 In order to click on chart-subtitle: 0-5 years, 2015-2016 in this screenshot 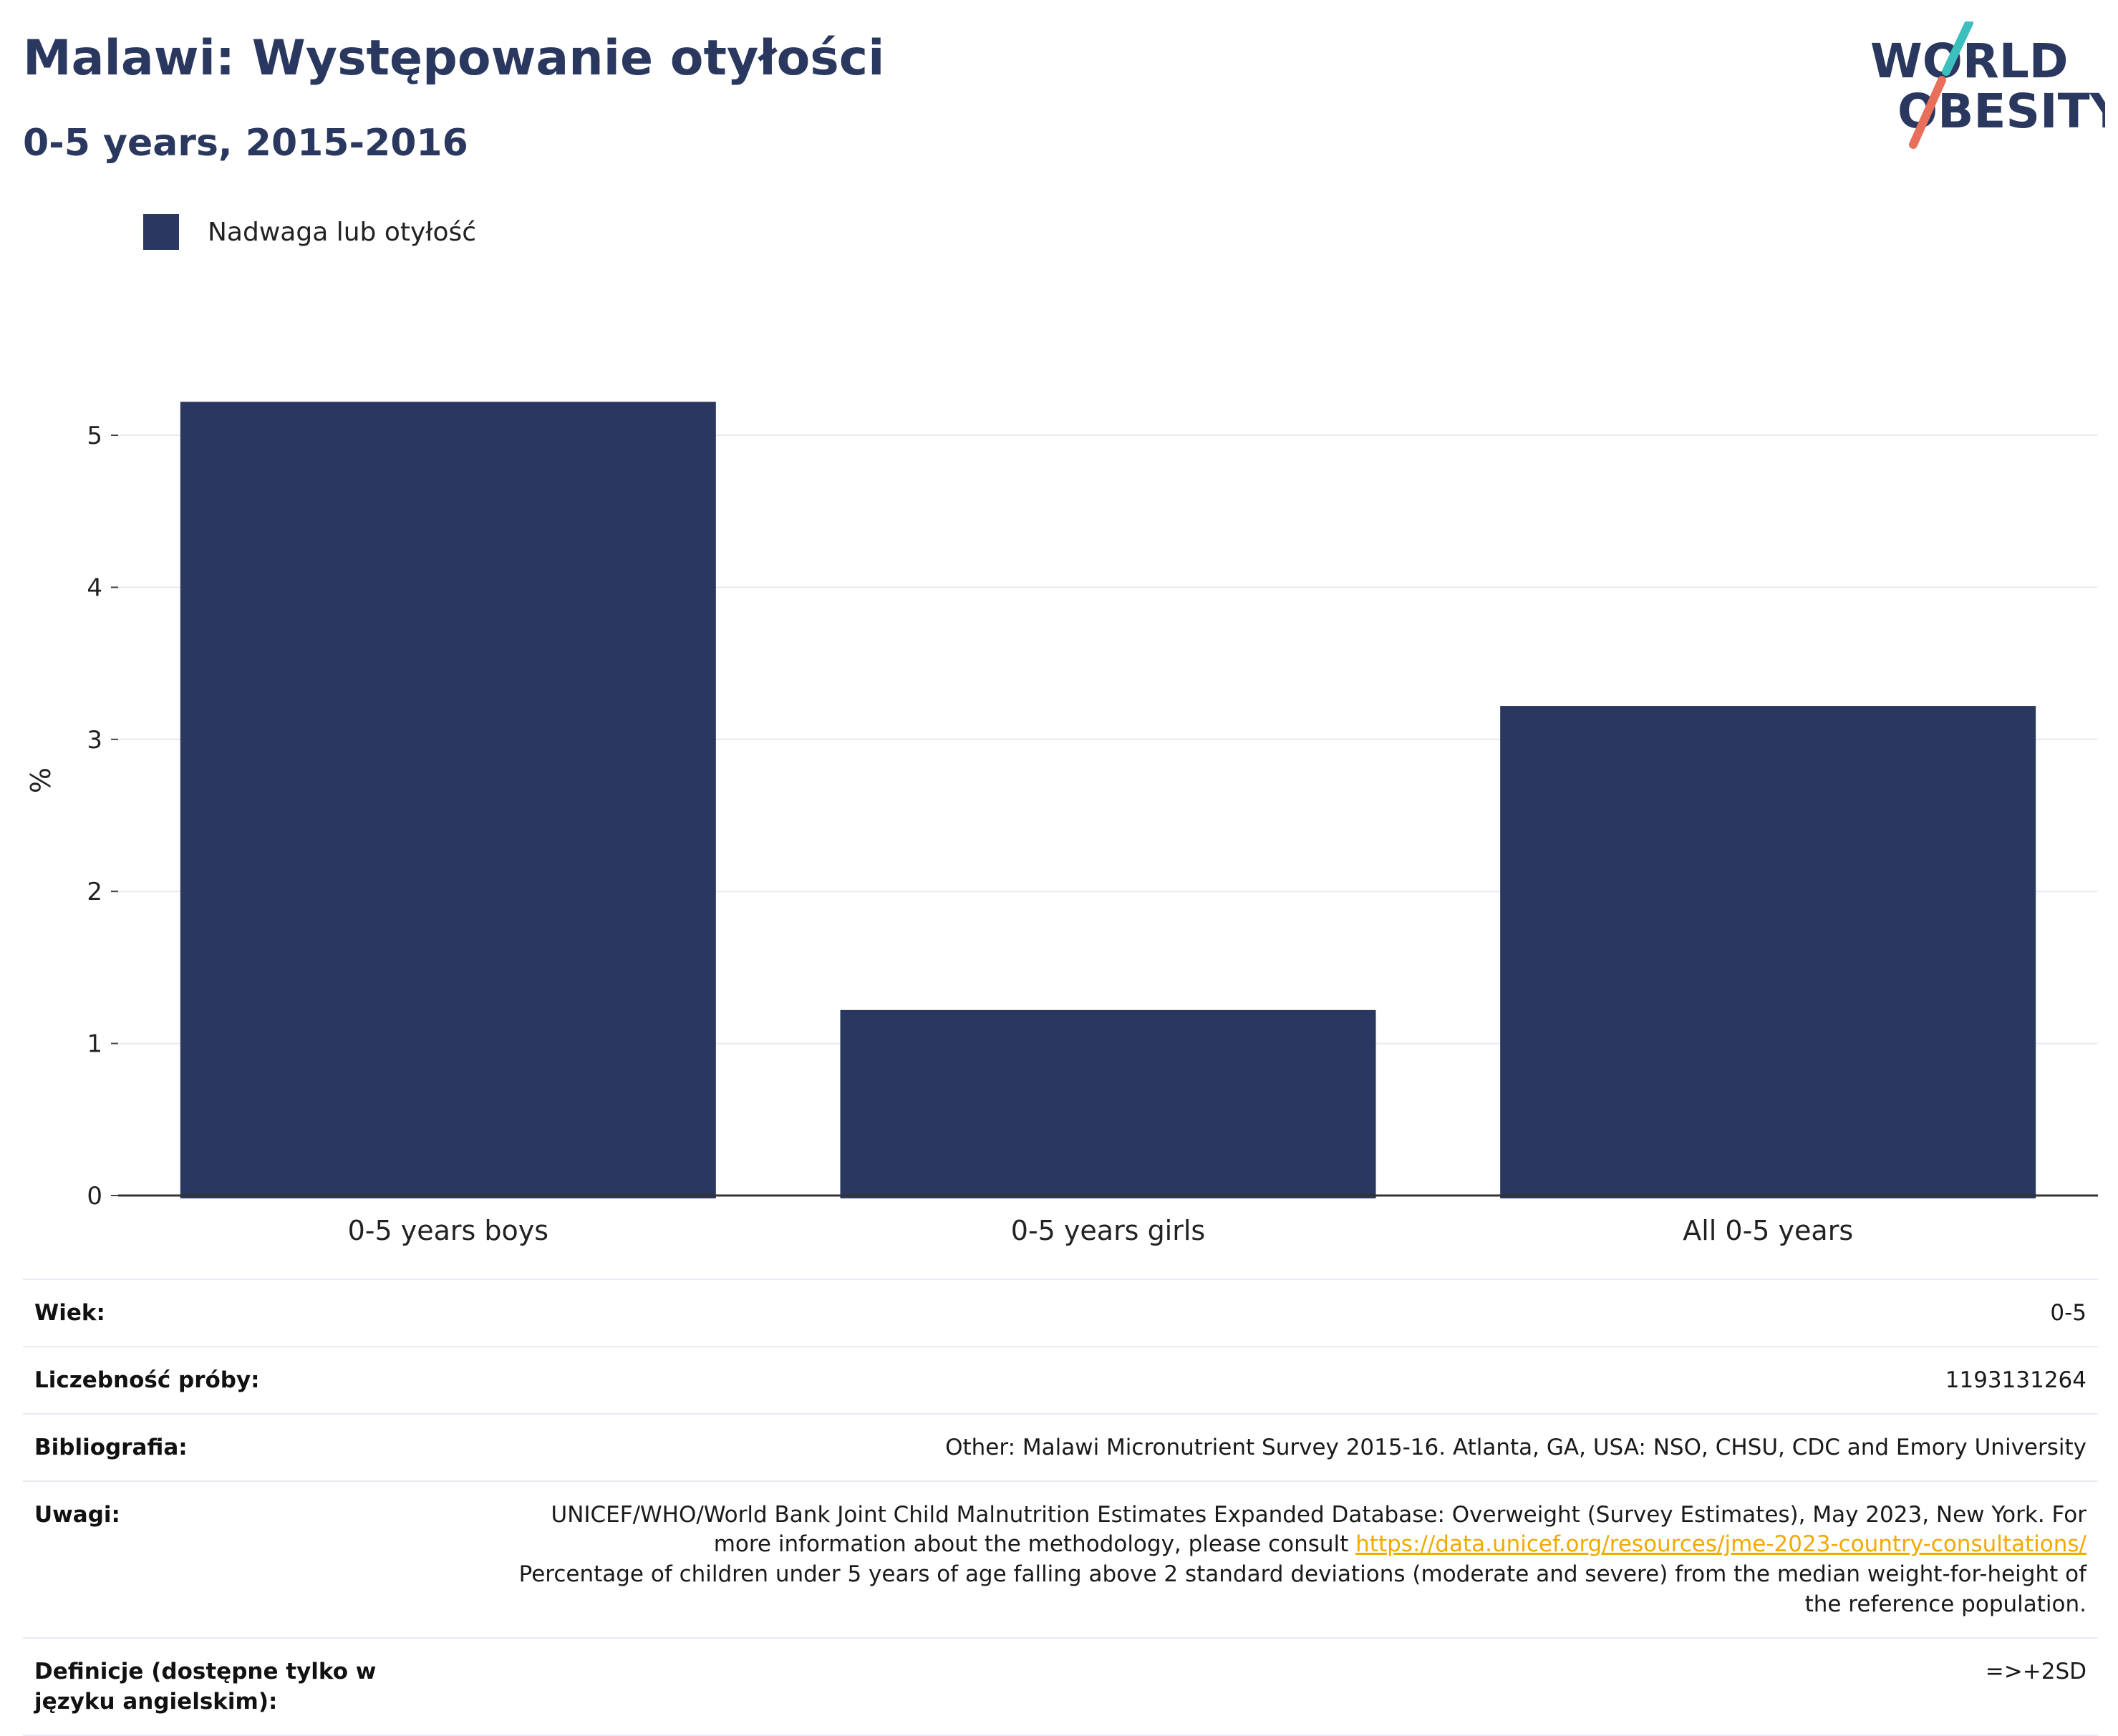, I will do `click(245, 143)`.